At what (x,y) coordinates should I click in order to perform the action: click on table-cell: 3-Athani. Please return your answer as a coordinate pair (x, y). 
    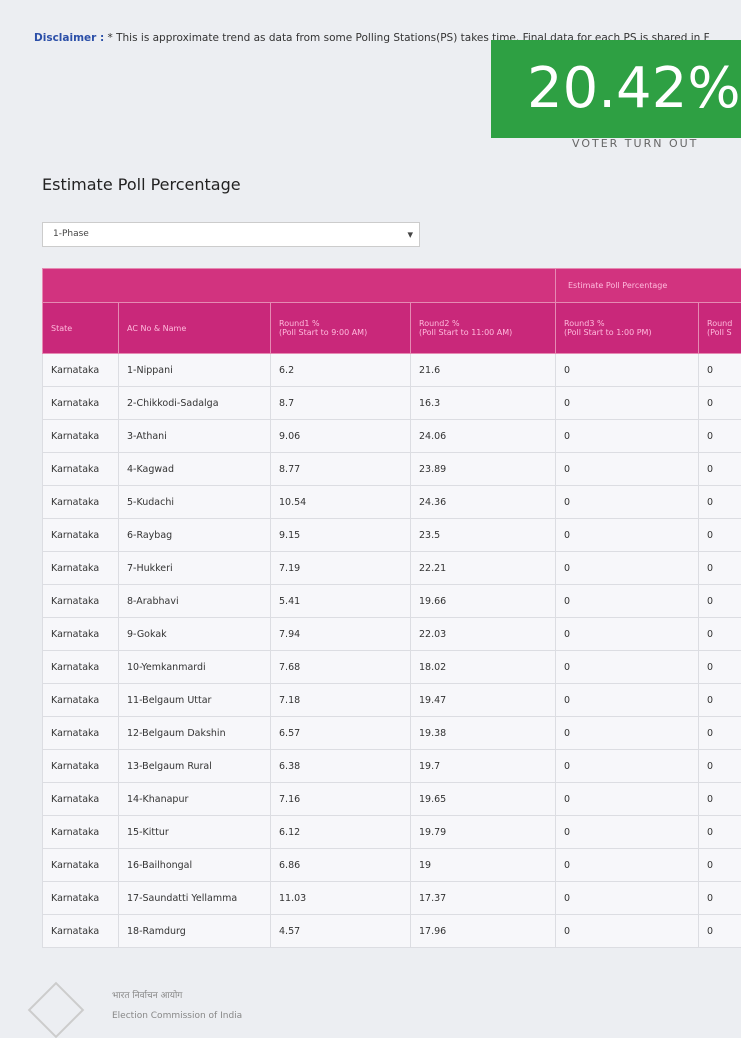
    Looking at the image, I should click on (195, 436).